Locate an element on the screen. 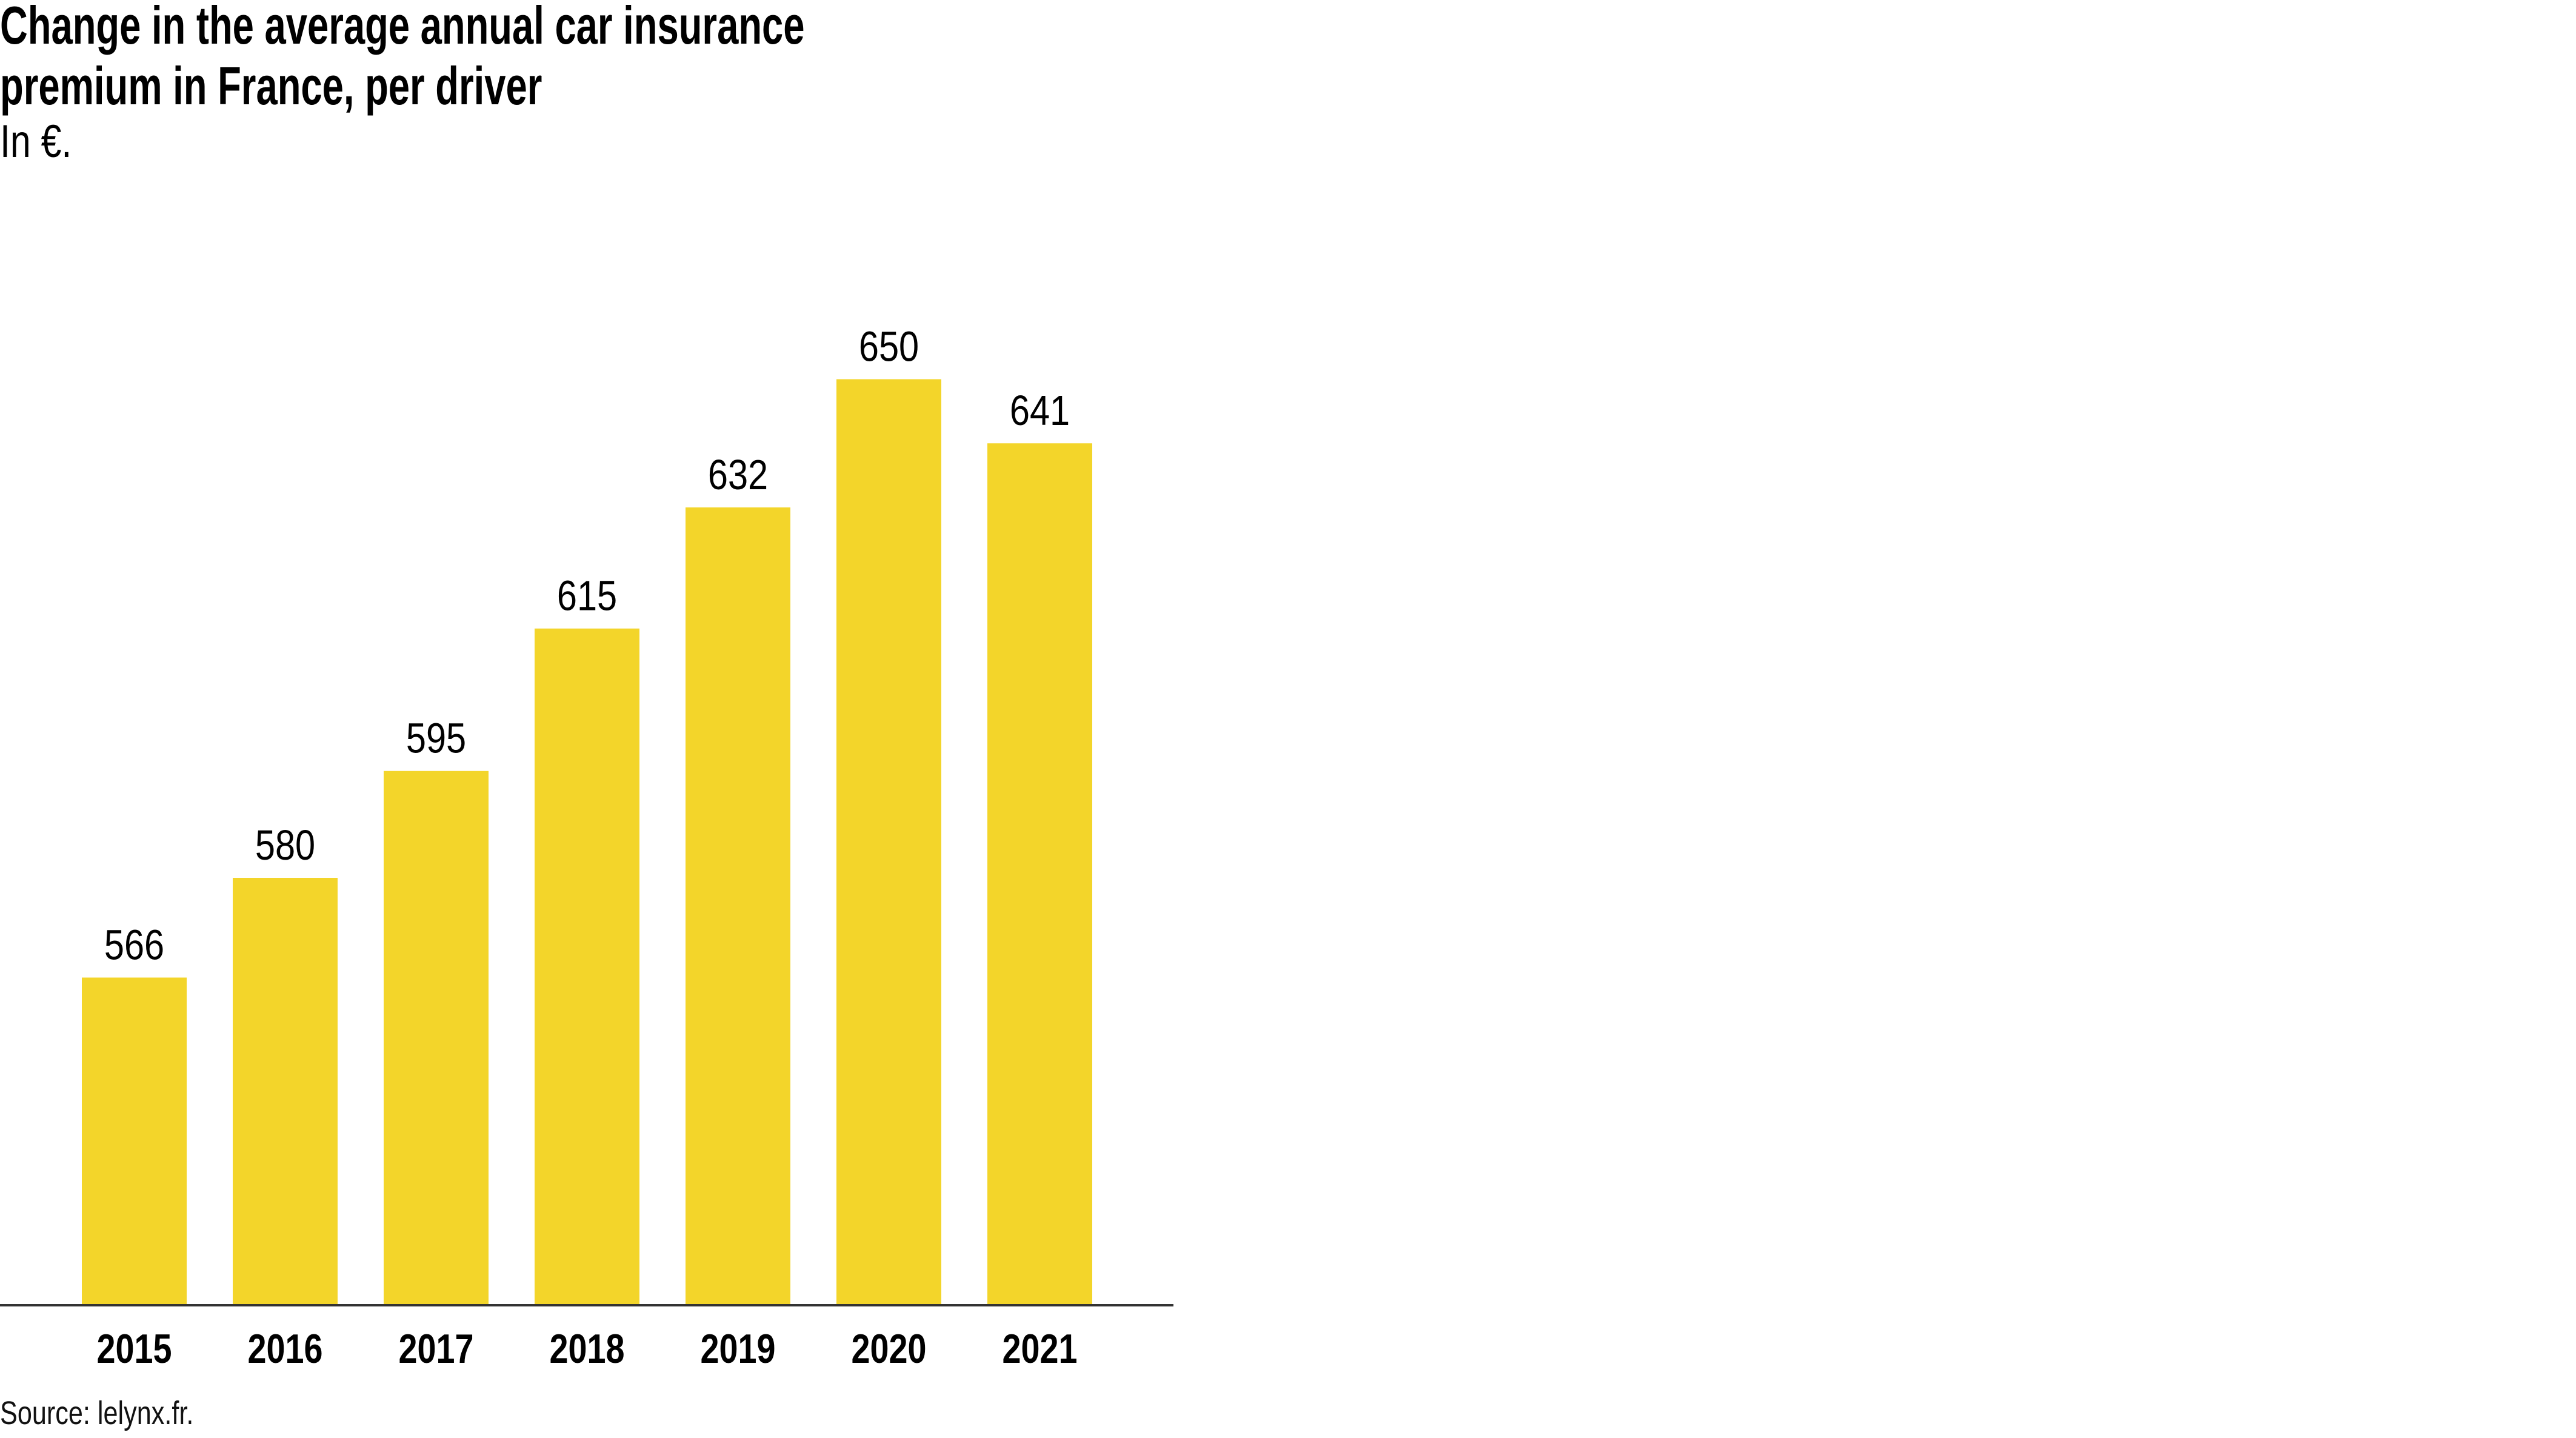 This screenshot has width=2576, height=1438. data-label-2016: 580 is located at coordinates (285, 845).